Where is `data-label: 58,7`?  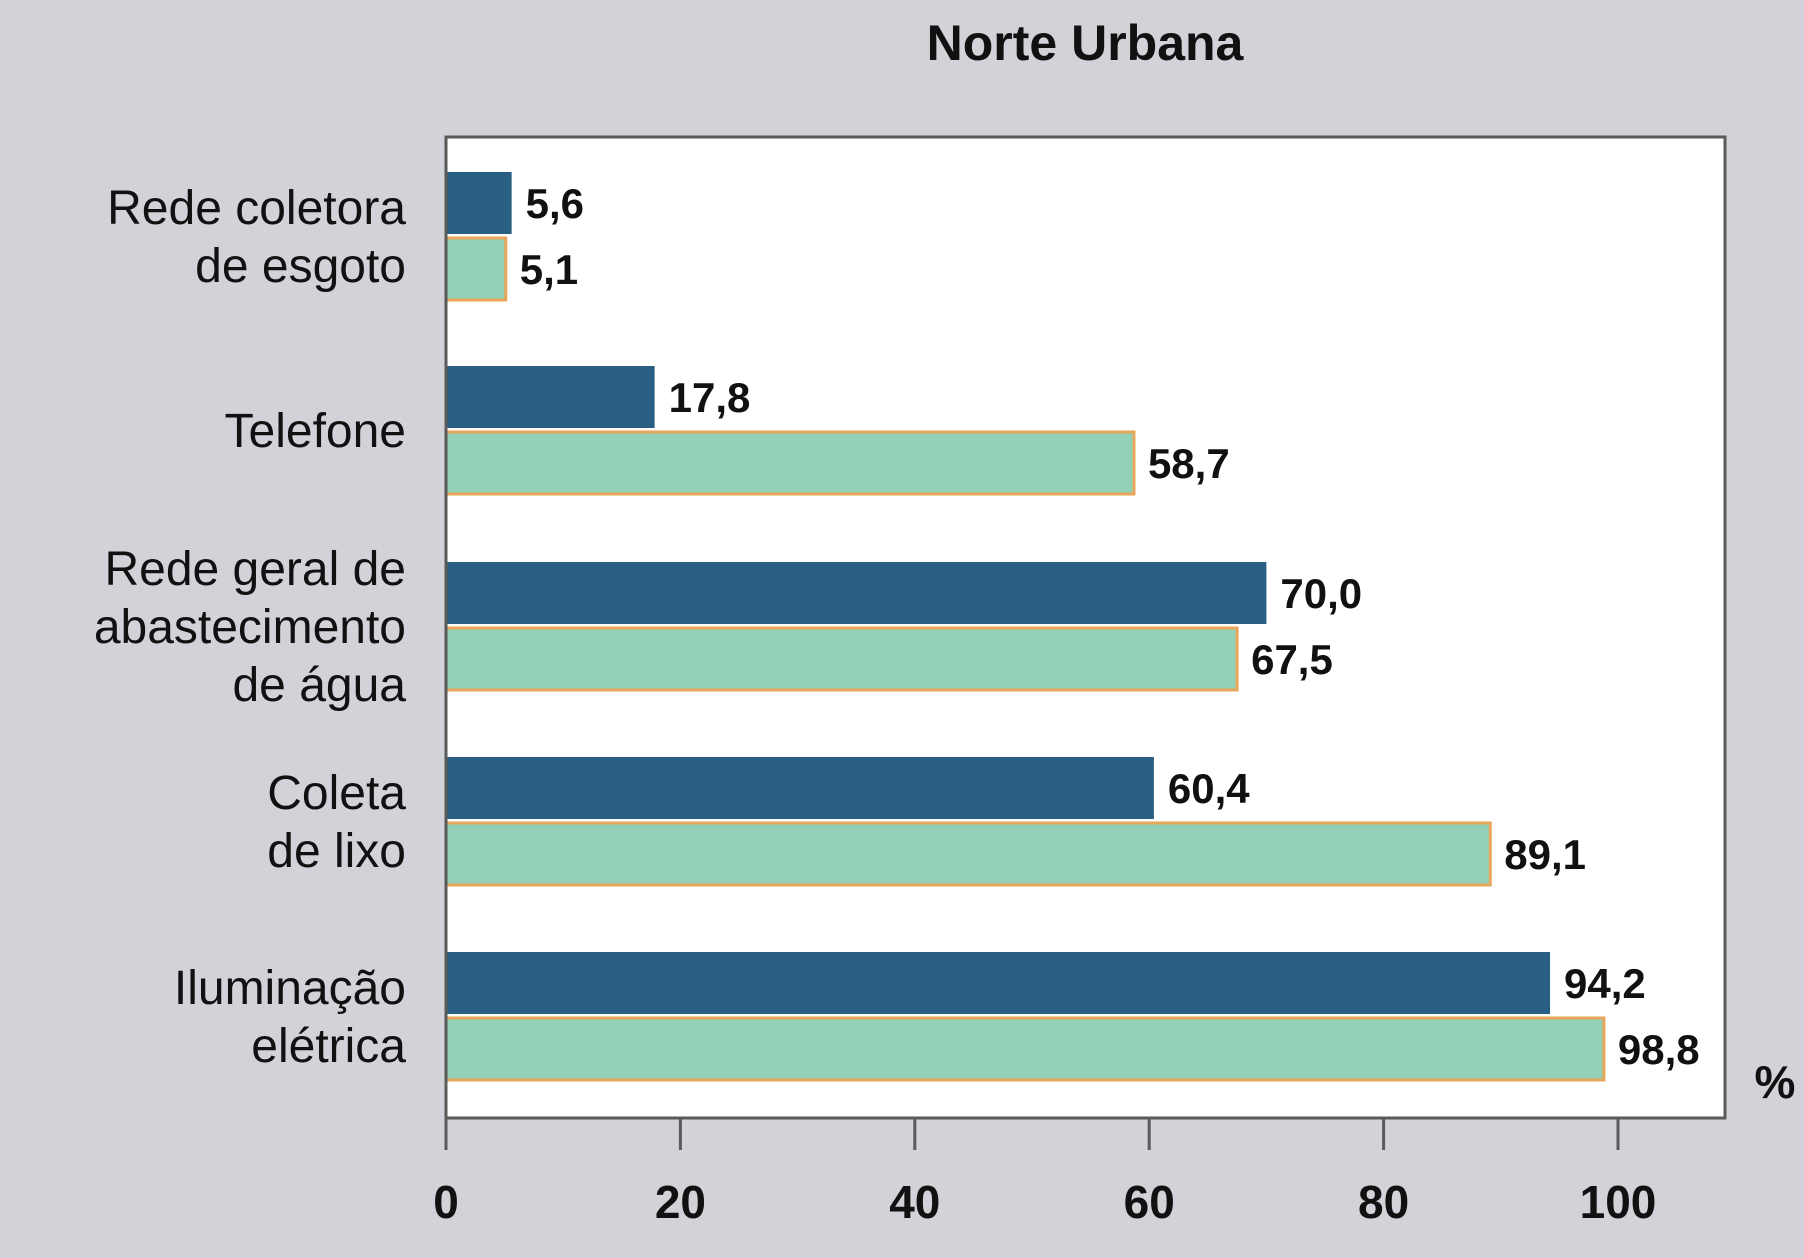
data-label: 58,7 is located at coordinates (1189, 463).